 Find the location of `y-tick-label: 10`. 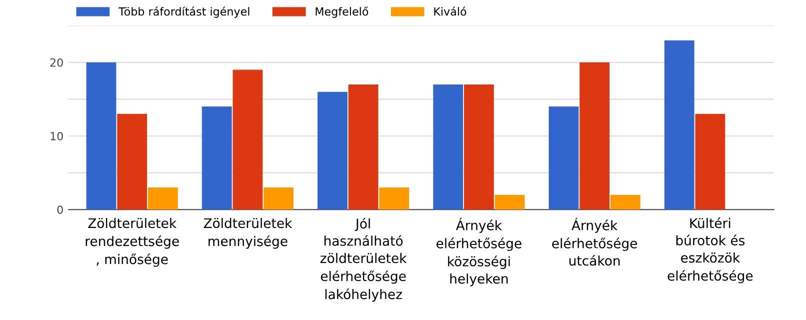

y-tick-label: 10 is located at coordinates (56, 136).